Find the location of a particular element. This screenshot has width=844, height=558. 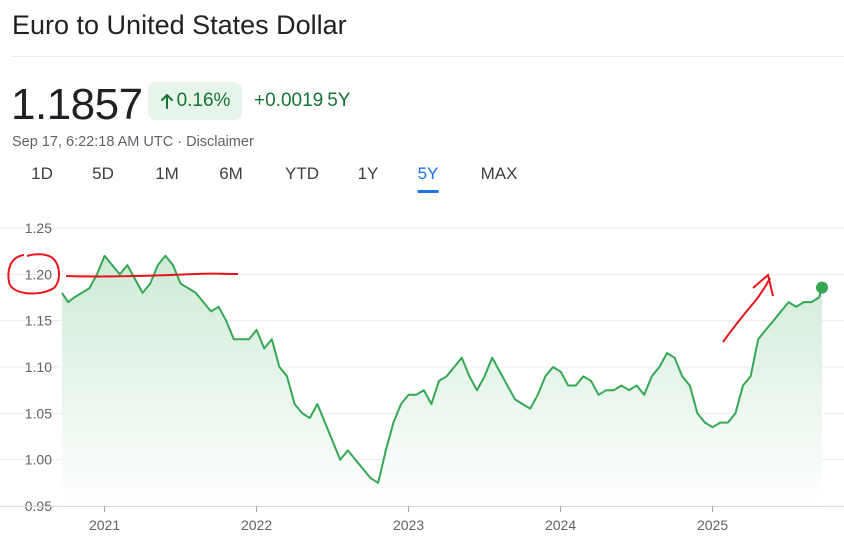

range-tabs: 1D 5D 1M 6M YTD 1Y 5Y MAX is located at coordinates (280, 179).